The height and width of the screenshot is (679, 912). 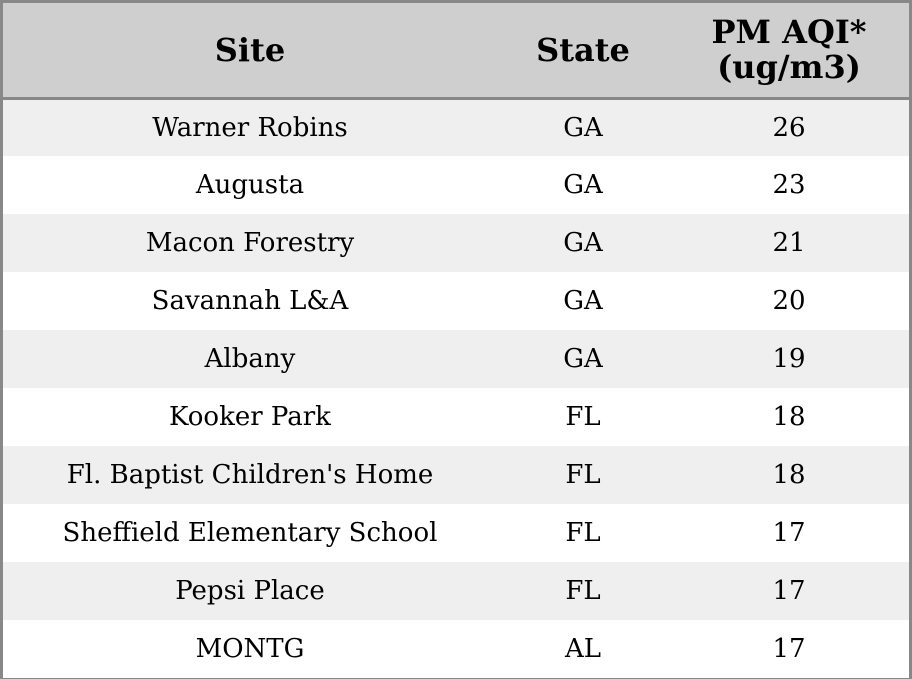 What do you see at coordinates (250, 301) in the screenshot?
I see `cell-site: Savannah L&A` at bounding box center [250, 301].